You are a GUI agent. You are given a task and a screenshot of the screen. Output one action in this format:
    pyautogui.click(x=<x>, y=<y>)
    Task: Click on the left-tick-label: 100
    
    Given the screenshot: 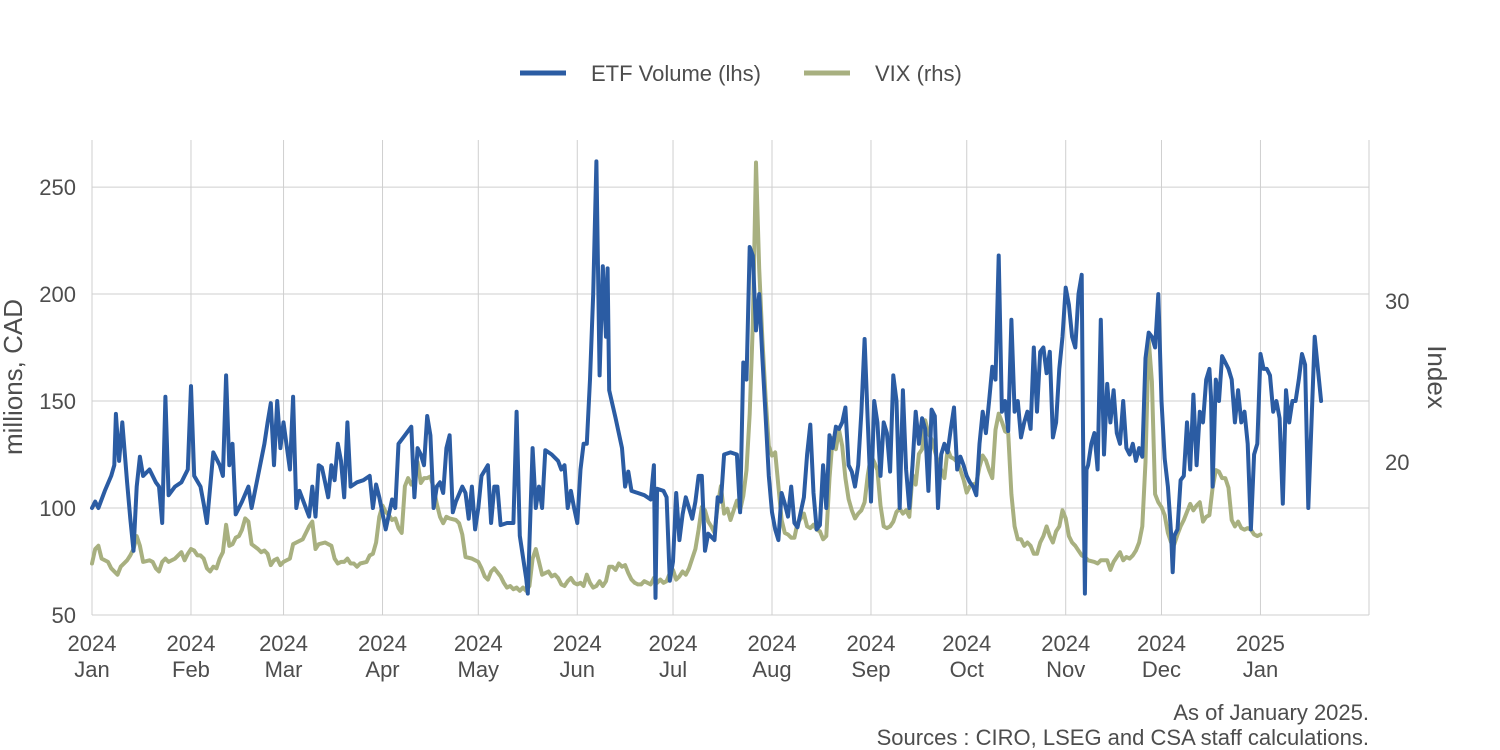 What is the action you would take?
    pyautogui.click(x=57, y=508)
    